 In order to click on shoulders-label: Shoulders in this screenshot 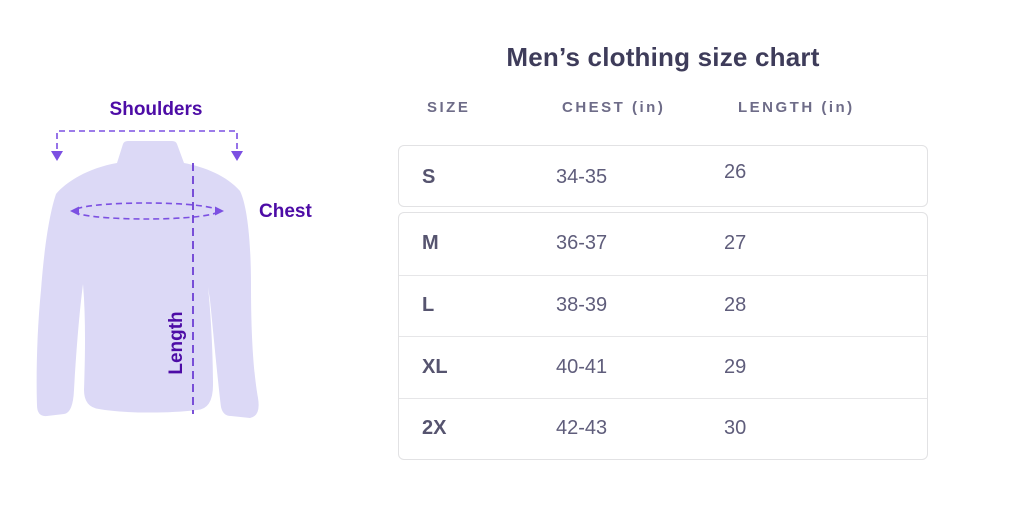, I will do `click(156, 109)`.